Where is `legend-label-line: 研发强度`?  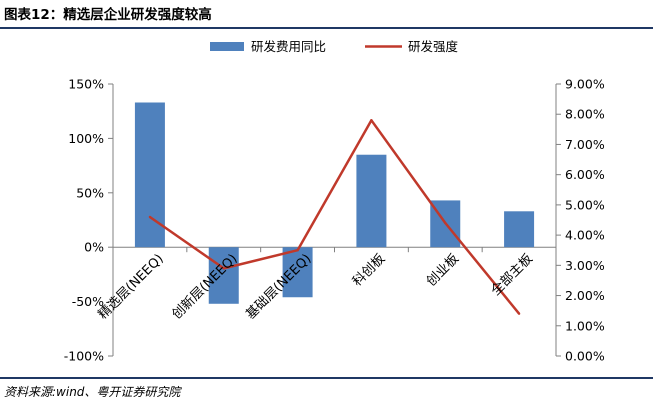
legend-label-line: 研发强度 is located at coordinates (433, 46).